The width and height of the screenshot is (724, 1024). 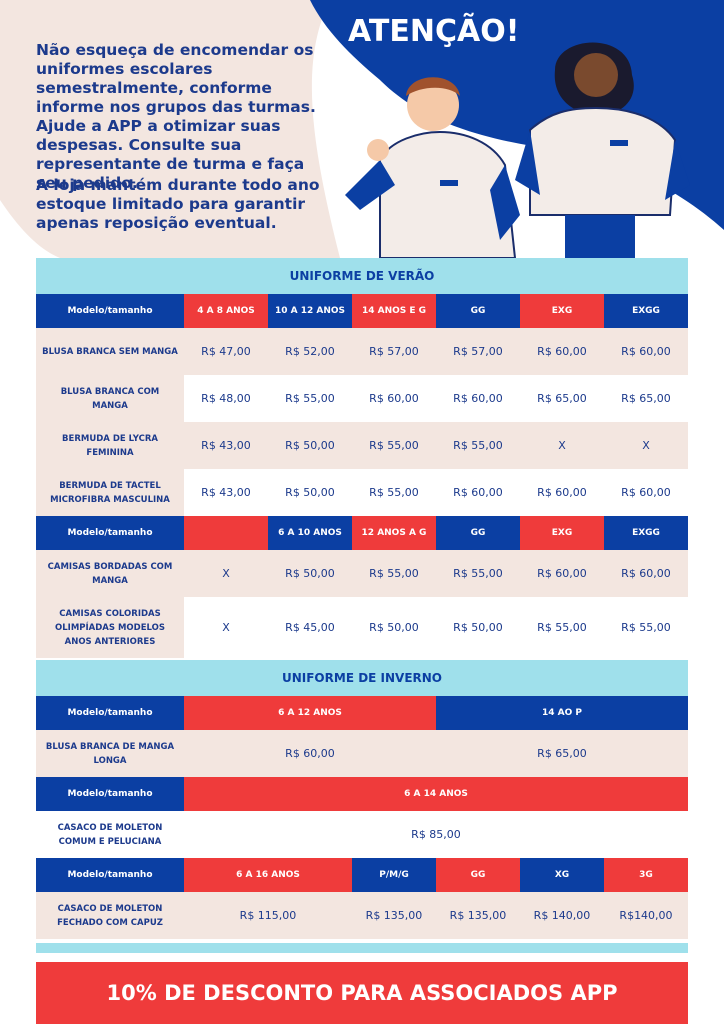 I want to click on size-header: 6 A 12 ANOS, so click(x=310, y=713).